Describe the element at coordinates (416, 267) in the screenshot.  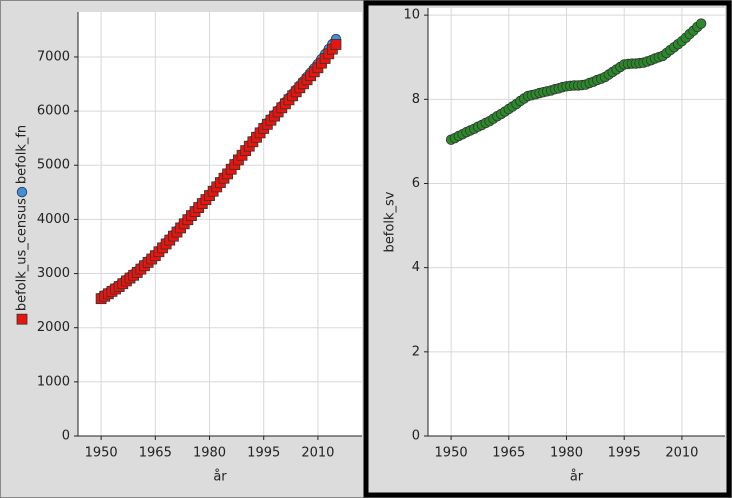
I see `y-tick-label: 4` at that location.